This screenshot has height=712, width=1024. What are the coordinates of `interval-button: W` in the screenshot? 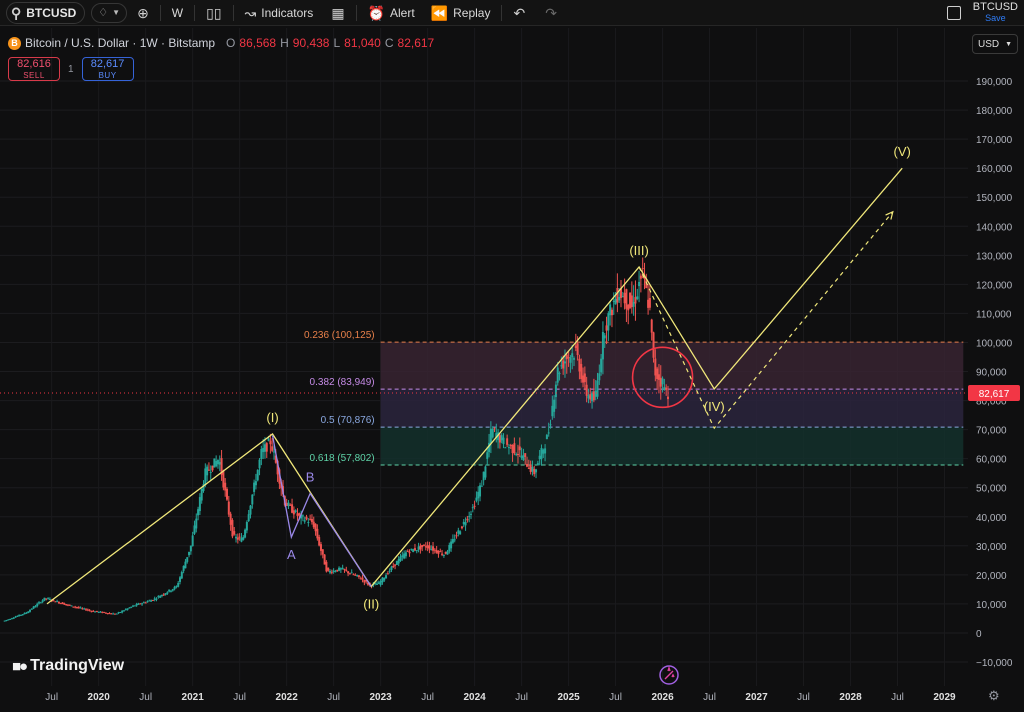 It's located at (177, 12).